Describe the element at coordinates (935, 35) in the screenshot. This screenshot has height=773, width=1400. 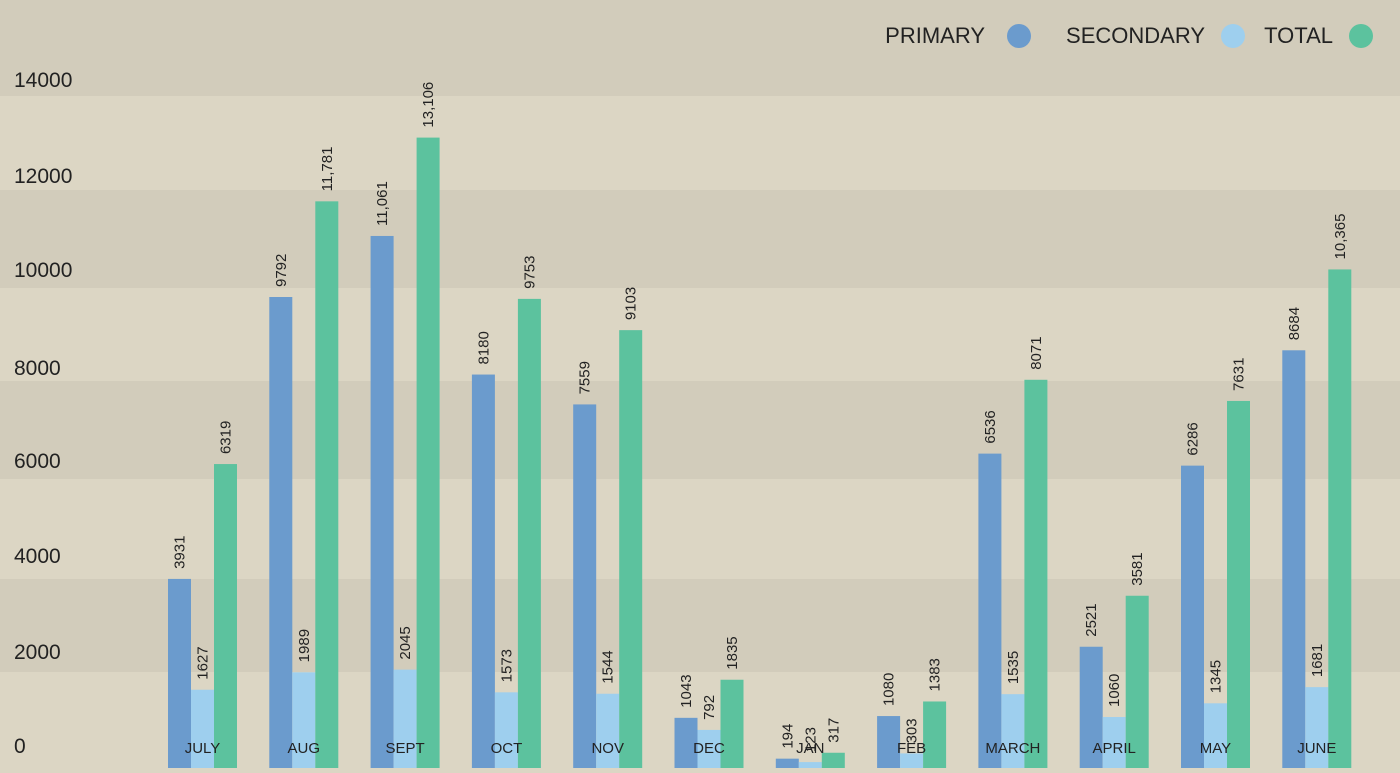
I see `legend-label-primary: PRIMARY` at that location.